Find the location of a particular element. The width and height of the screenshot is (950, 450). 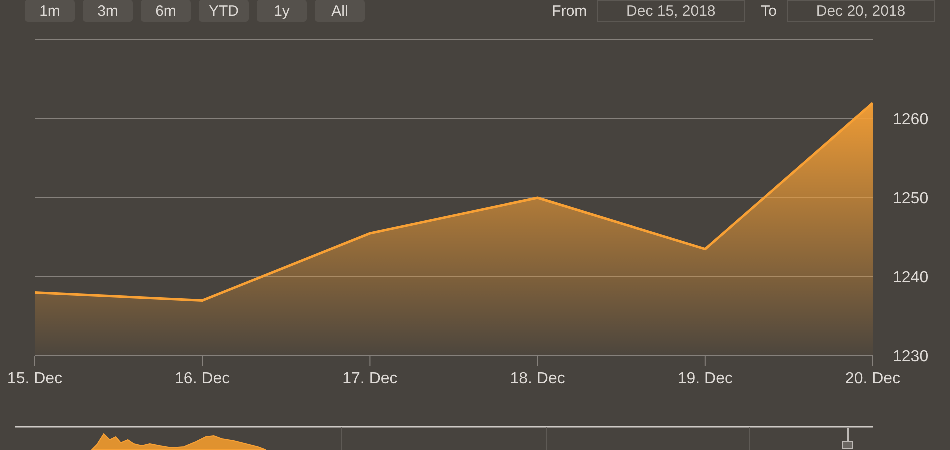

date-input-field: Dec 15, 2018 is located at coordinates (671, 11).